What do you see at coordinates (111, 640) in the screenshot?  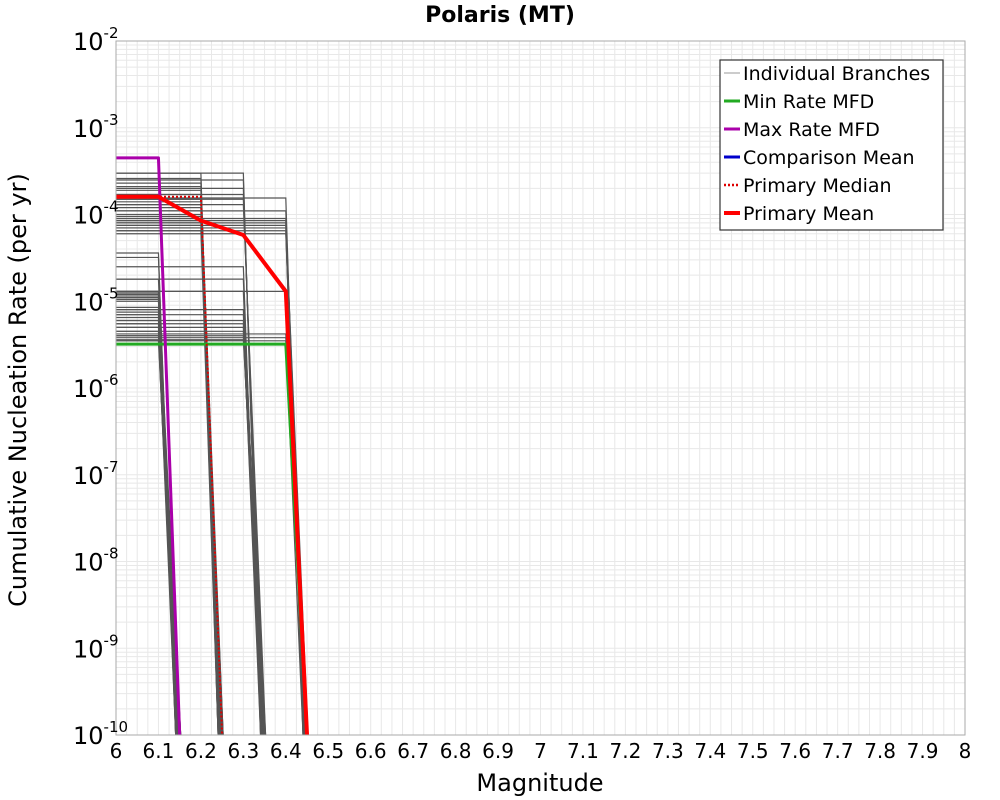 I see `y-tick-exponent: -9` at bounding box center [111, 640].